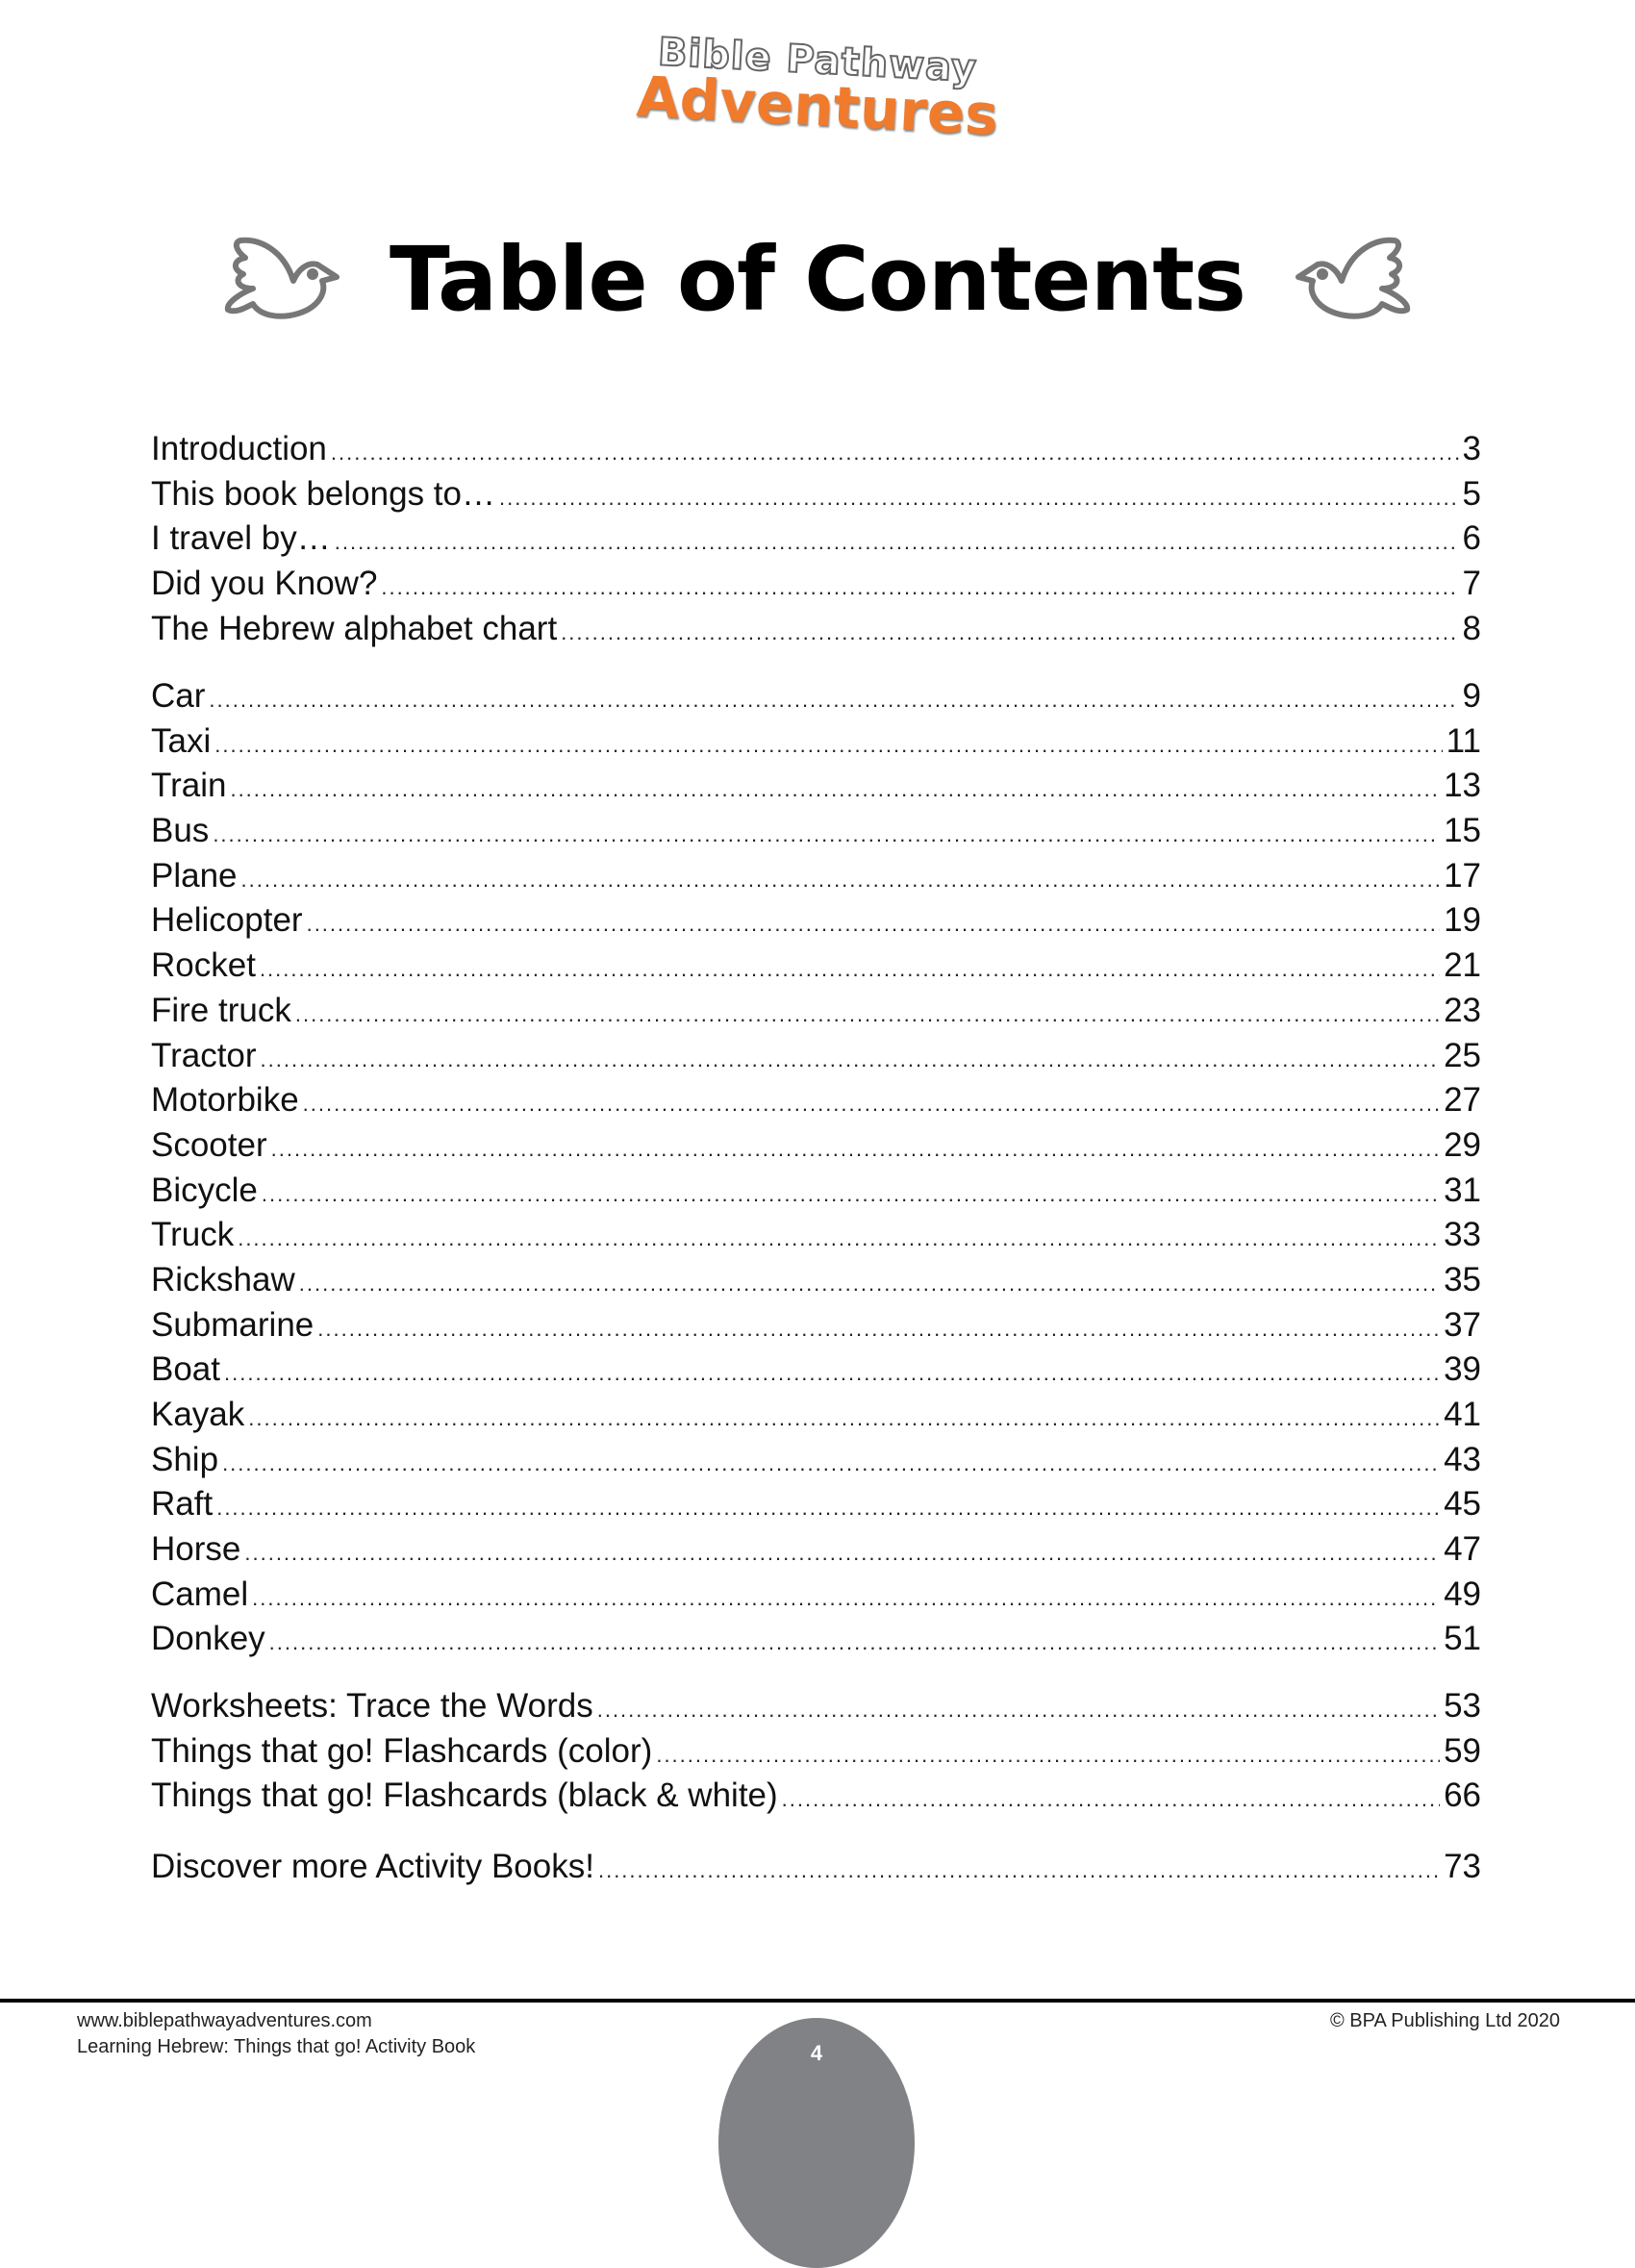 The image size is (1635, 2268). I want to click on toc-entry-label: Things that go! Flashcards (color), so click(402, 1751).